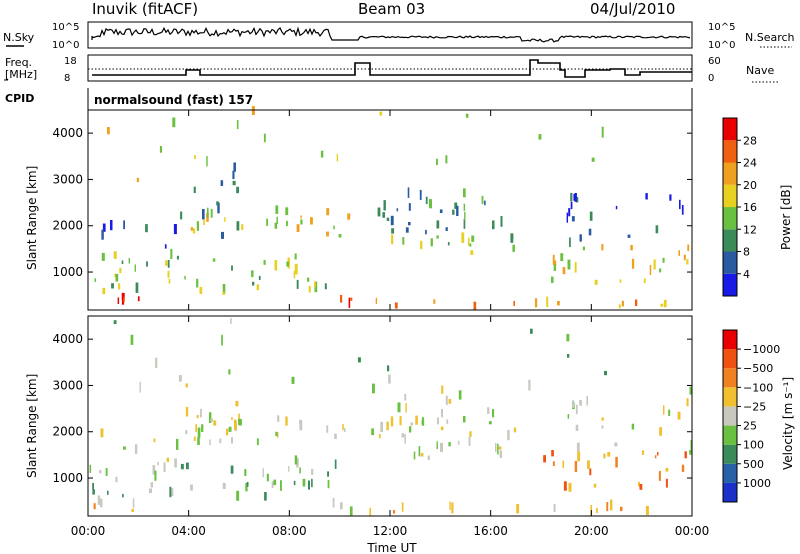 This screenshot has height=554, width=800. I want to click on colorbar-tick-label: −100, so click(758, 387).